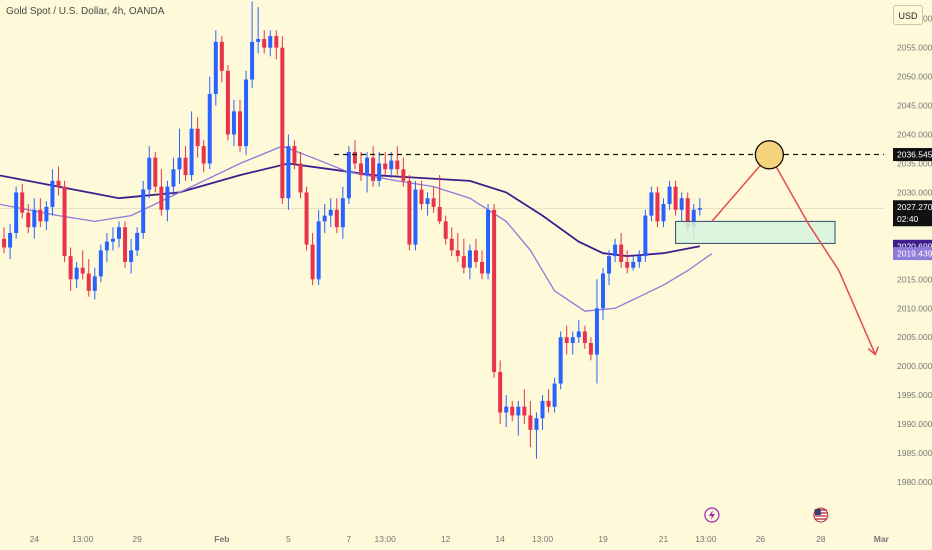  What do you see at coordinates (221, 539) in the screenshot?
I see `time-tick-label: Feb` at bounding box center [221, 539].